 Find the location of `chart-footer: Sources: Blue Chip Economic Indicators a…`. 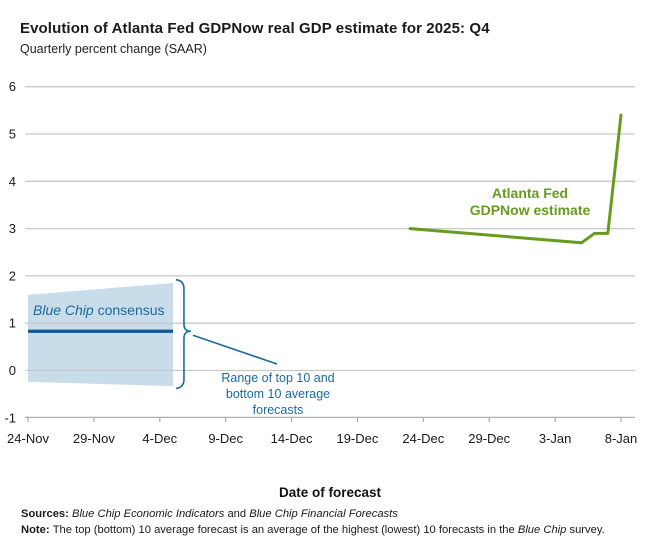

chart-footer: Sources: Blue Chip Economic Indicators a… is located at coordinates (333, 522).